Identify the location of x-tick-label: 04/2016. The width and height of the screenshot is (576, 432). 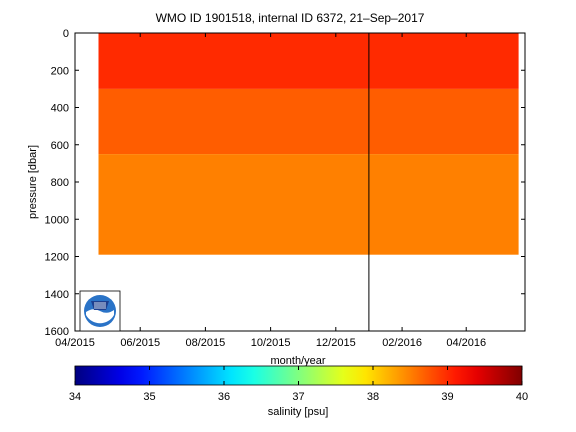
(466, 343).